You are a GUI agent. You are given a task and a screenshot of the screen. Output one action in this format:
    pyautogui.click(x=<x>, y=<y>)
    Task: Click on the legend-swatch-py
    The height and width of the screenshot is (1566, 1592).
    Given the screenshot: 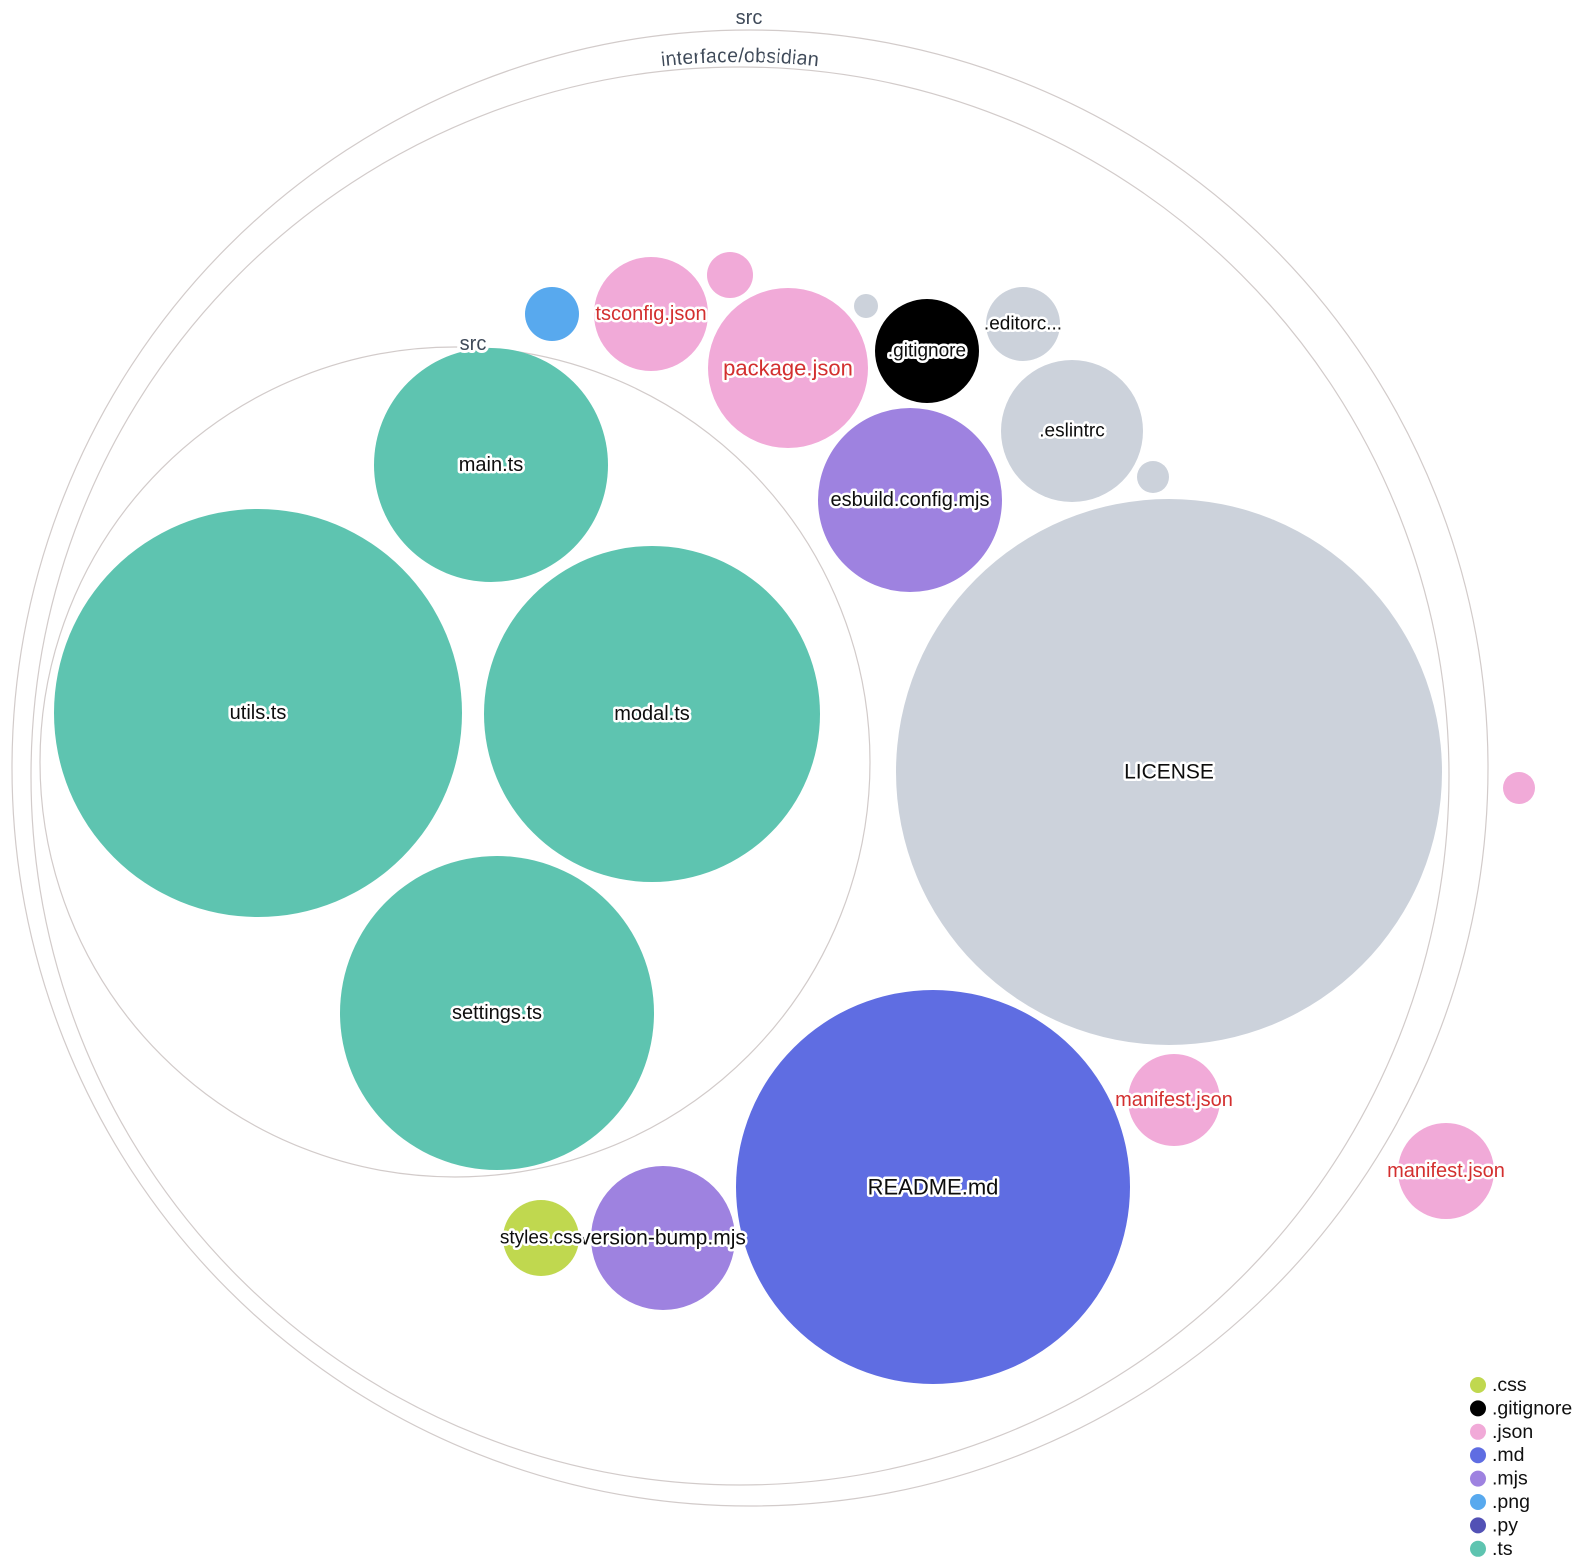 What is the action you would take?
    pyautogui.click(x=1478, y=1525)
    